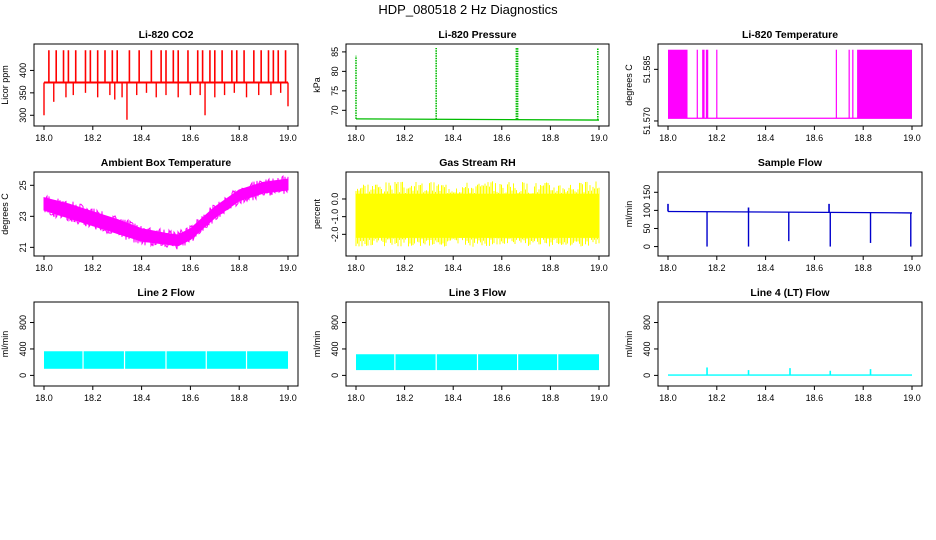 The height and width of the screenshot is (540, 936). Describe the element at coordinates (23, 216) in the screenshot. I see `y-tick-label: 23` at that location.